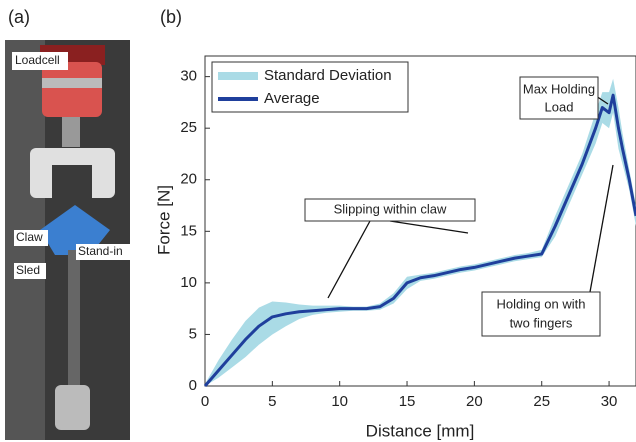 The height and width of the screenshot is (442, 636). Describe the element at coordinates (188, 179) in the screenshot. I see `y-tick-label: 20` at that location.